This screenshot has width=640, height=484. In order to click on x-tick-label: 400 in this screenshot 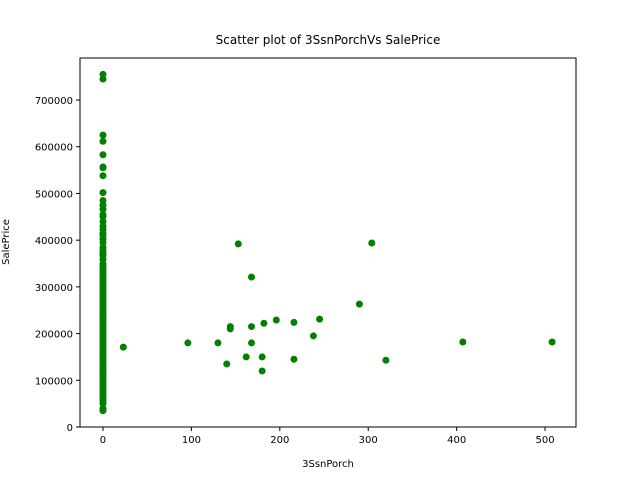, I will do `click(456, 440)`.